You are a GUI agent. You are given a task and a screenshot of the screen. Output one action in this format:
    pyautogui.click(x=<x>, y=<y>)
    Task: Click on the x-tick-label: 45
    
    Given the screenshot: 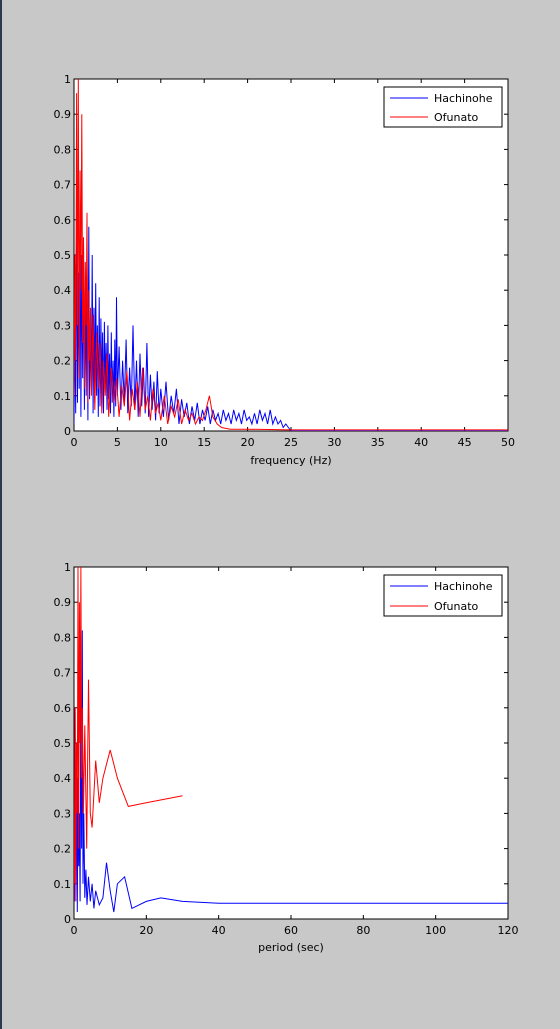 What is the action you would take?
    pyautogui.click(x=465, y=442)
    